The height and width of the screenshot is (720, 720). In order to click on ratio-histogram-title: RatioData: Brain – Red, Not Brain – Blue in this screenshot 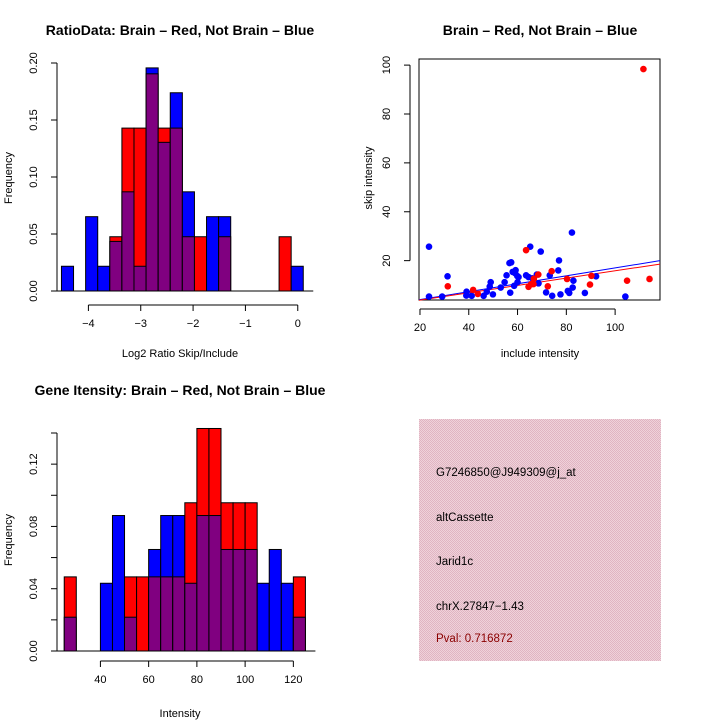, I will do `click(180, 30)`.